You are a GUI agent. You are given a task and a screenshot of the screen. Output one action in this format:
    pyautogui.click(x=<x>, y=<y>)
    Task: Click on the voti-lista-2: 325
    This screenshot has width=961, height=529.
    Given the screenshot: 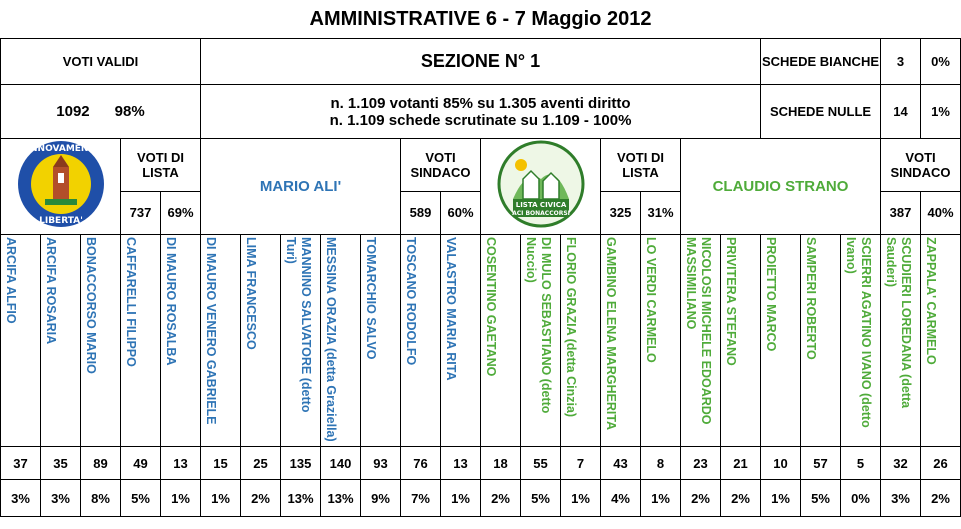 What is the action you would take?
    pyautogui.click(x=620, y=213)
    